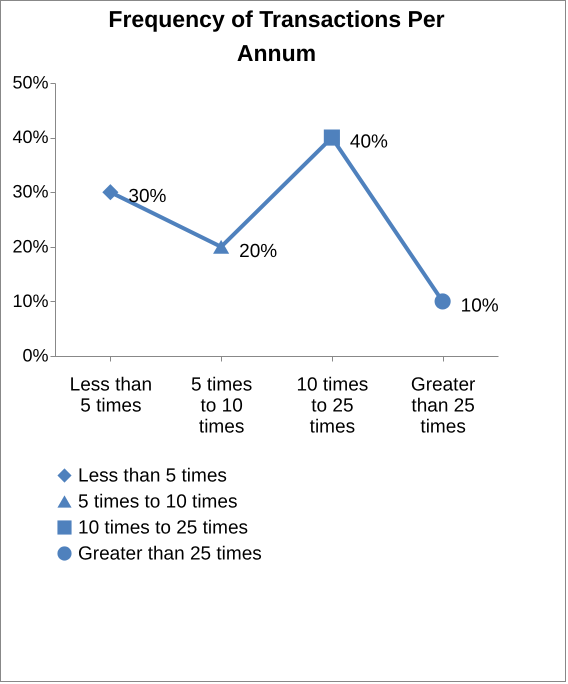 This screenshot has height=684, width=568. I want to click on y-tick-label: 10%, so click(30, 300).